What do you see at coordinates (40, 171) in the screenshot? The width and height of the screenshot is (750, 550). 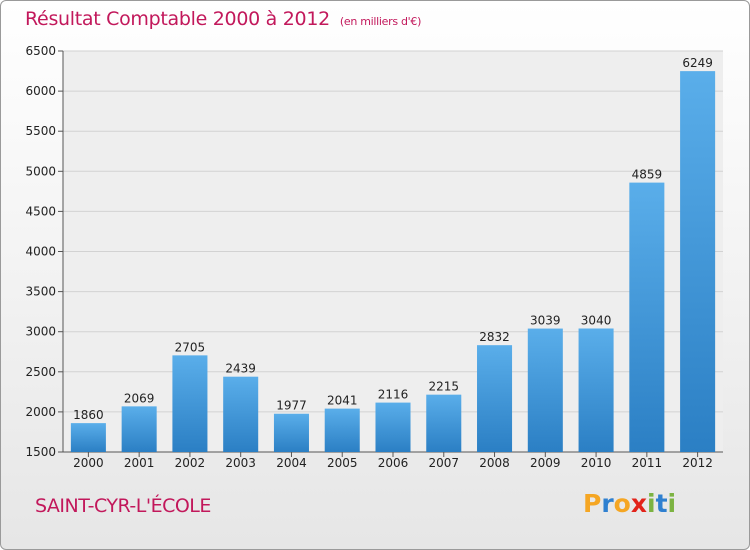 I see `y-tick-label: 5000` at bounding box center [40, 171].